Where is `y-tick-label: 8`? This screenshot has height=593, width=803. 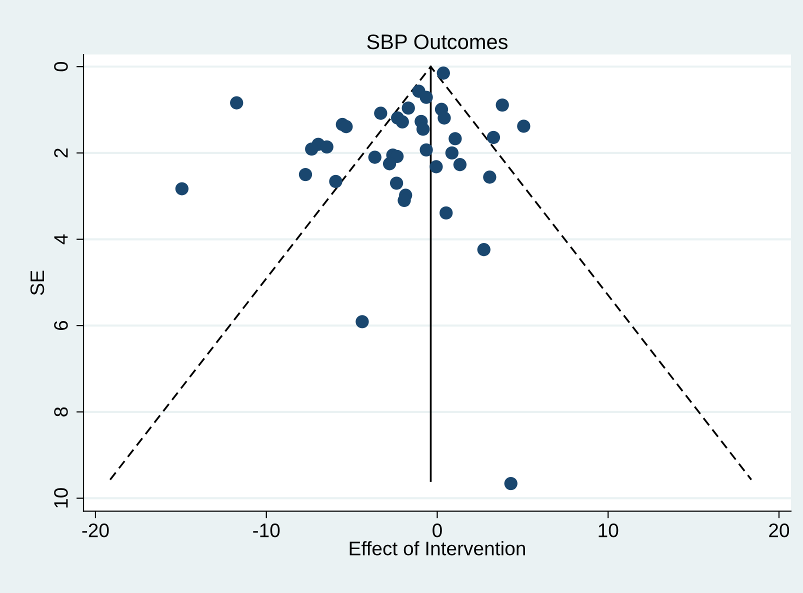 y-tick-label: 8 is located at coordinates (61, 411).